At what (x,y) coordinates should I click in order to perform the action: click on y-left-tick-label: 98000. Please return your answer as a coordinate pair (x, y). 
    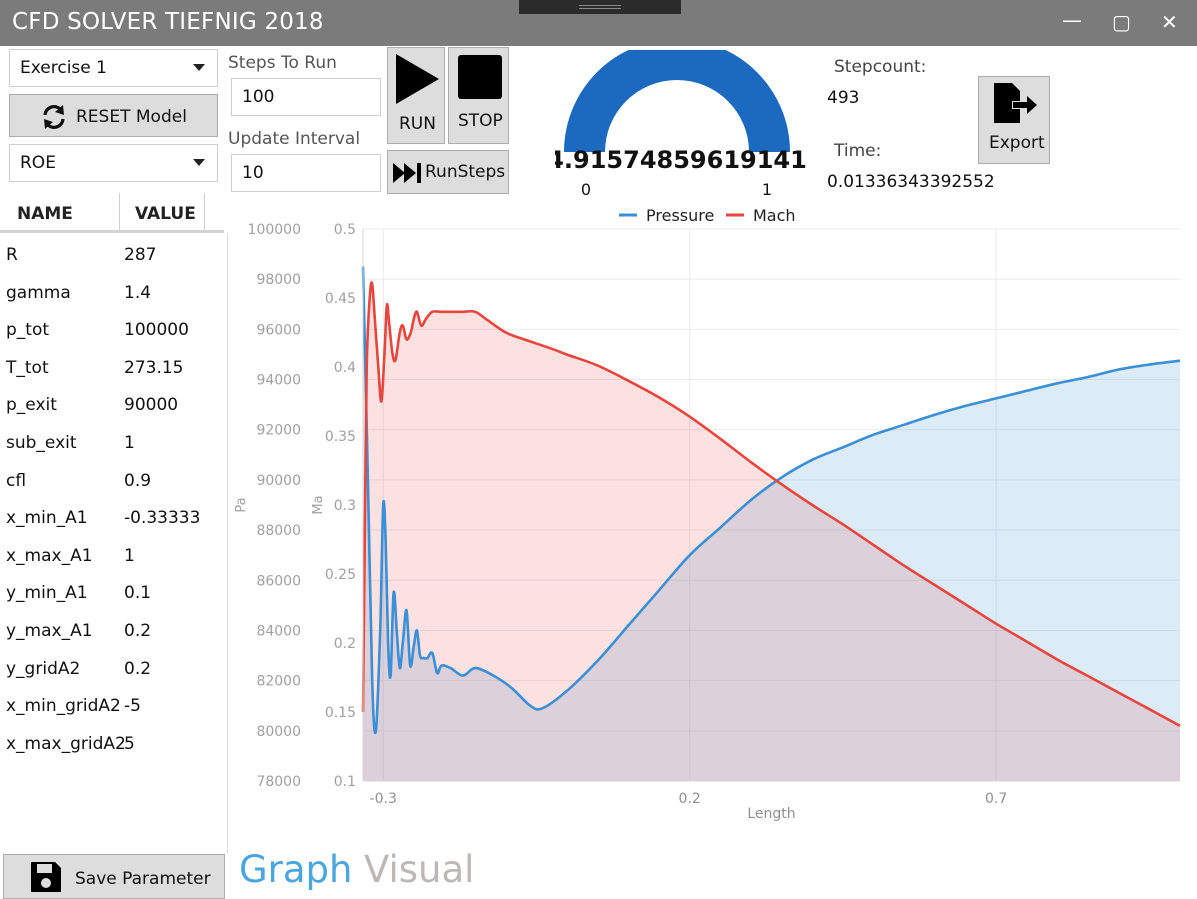
    Looking at the image, I should click on (278, 280).